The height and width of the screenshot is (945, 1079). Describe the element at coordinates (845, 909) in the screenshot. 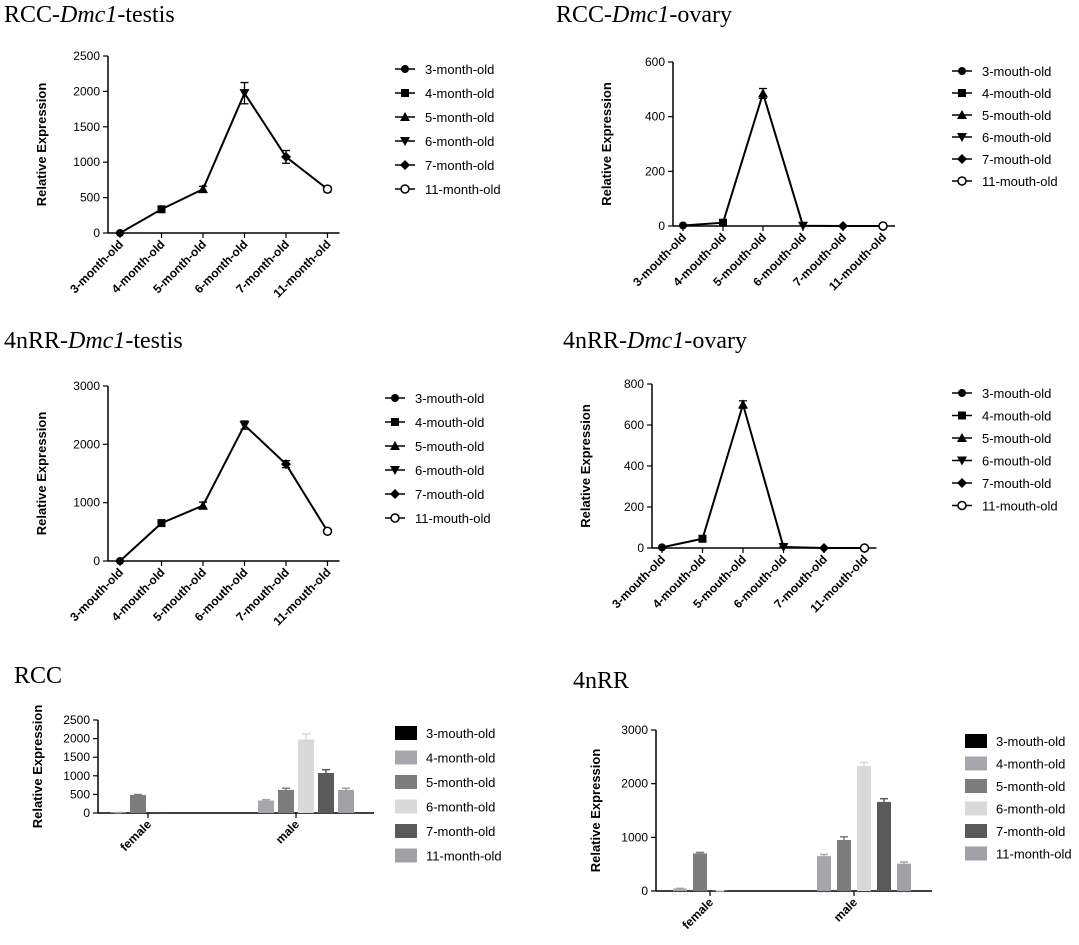

I see `x-tick-label: male` at that location.